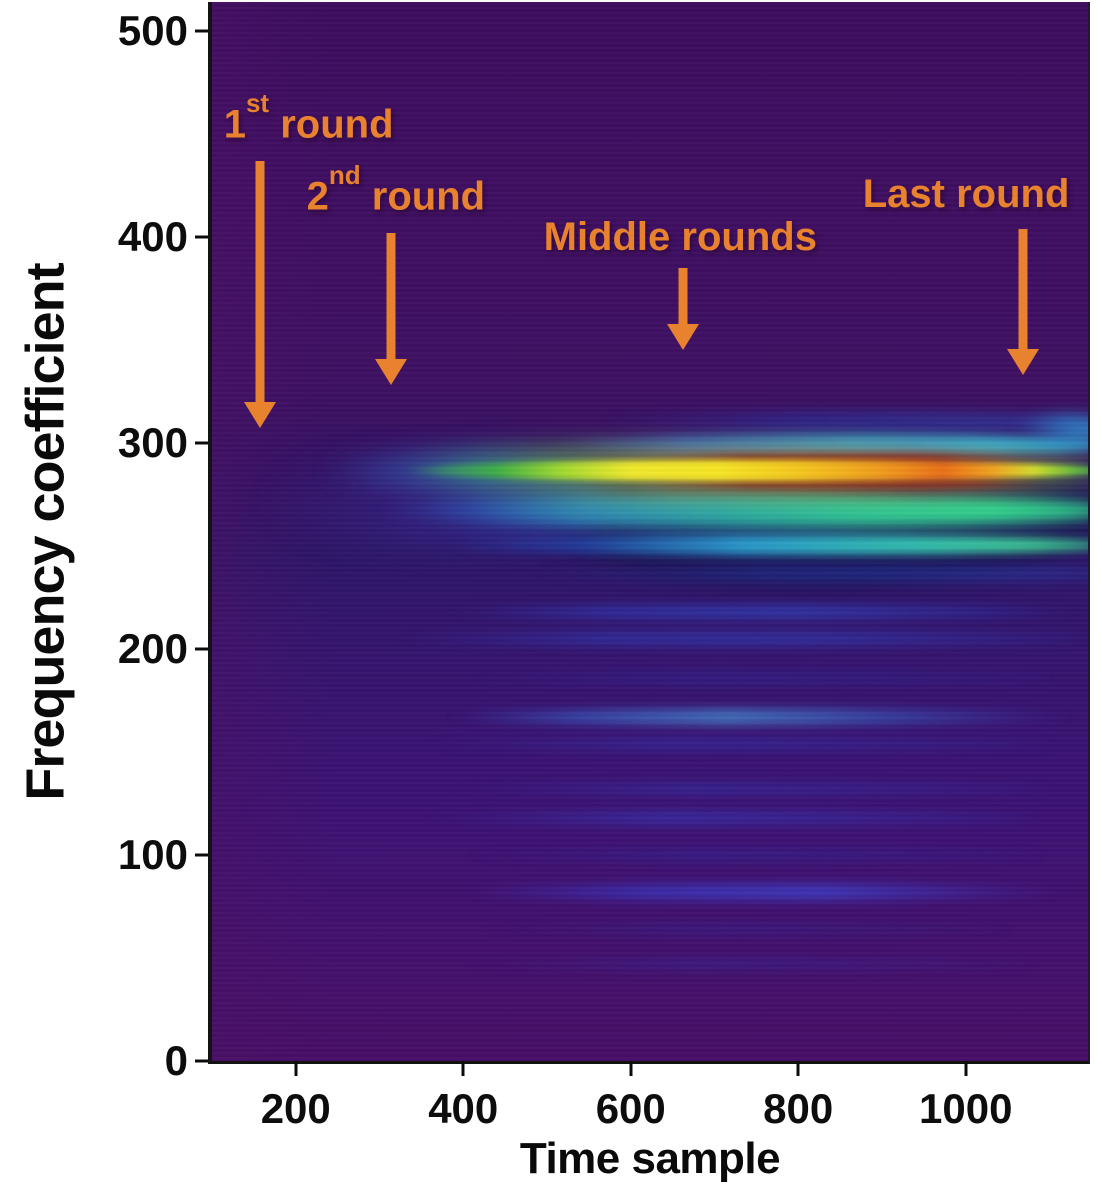 Image resolution: width=1102 pixels, height=1200 pixels. Describe the element at coordinates (152, 236) in the screenshot. I see `y-tick-label-400: 400` at that location.